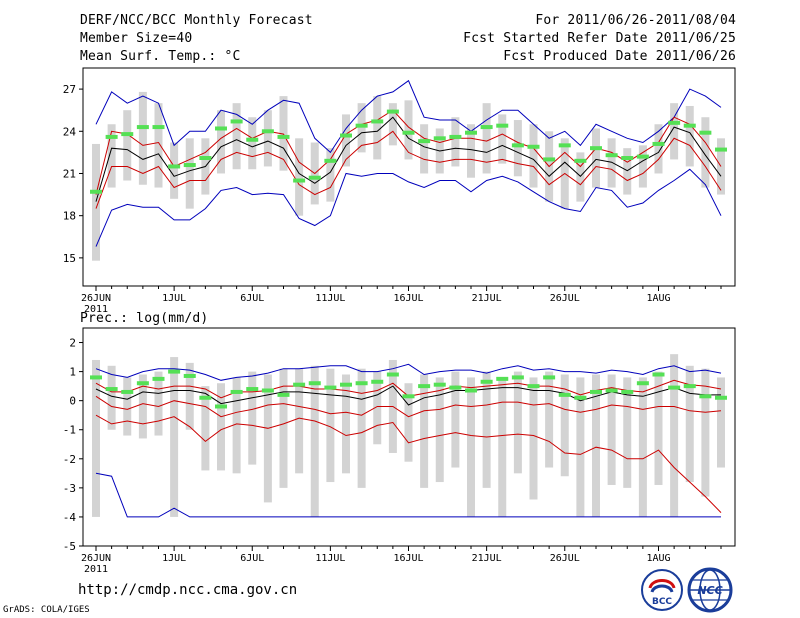  Describe the element at coordinates (69, 216) in the screenshot. I see `y-tick-label: 18` at that location.